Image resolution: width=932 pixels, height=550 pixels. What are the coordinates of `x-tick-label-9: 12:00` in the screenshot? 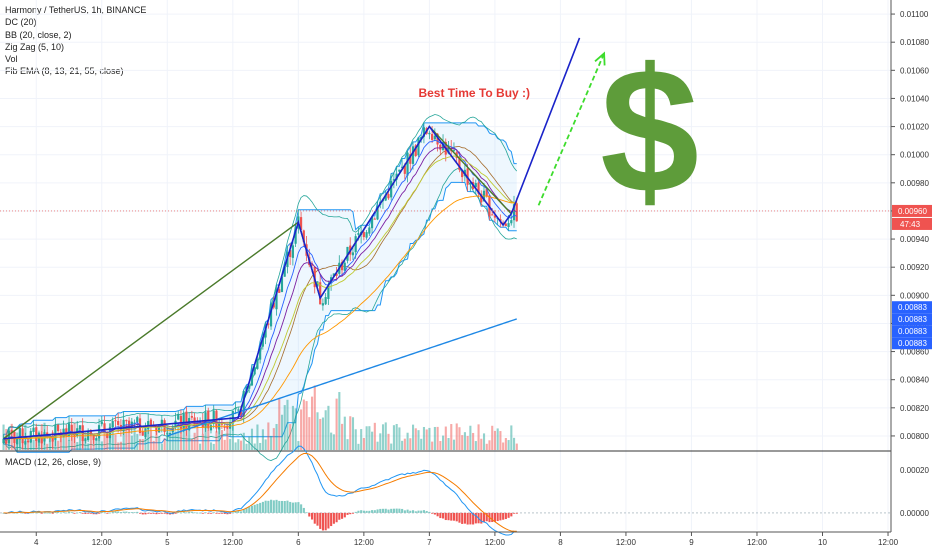 It's located at (626, 542).